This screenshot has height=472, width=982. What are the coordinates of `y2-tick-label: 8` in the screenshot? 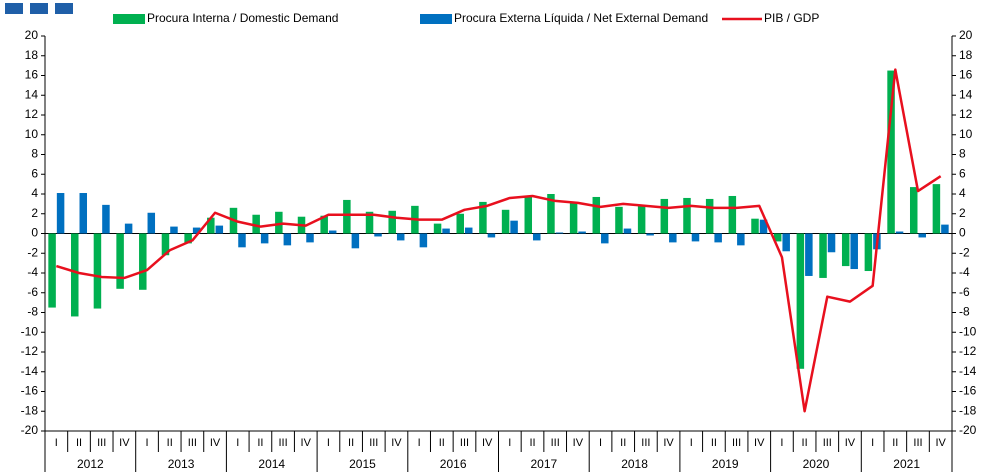 It's located at (962, 154).